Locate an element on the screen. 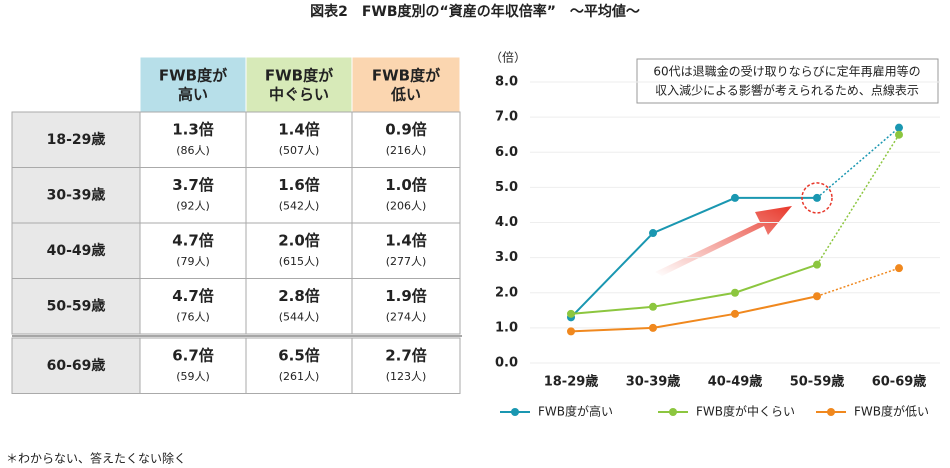 The height and width of the screenshot is (468, 950). cell-count: (123人) is located at coordinates (406, 376).